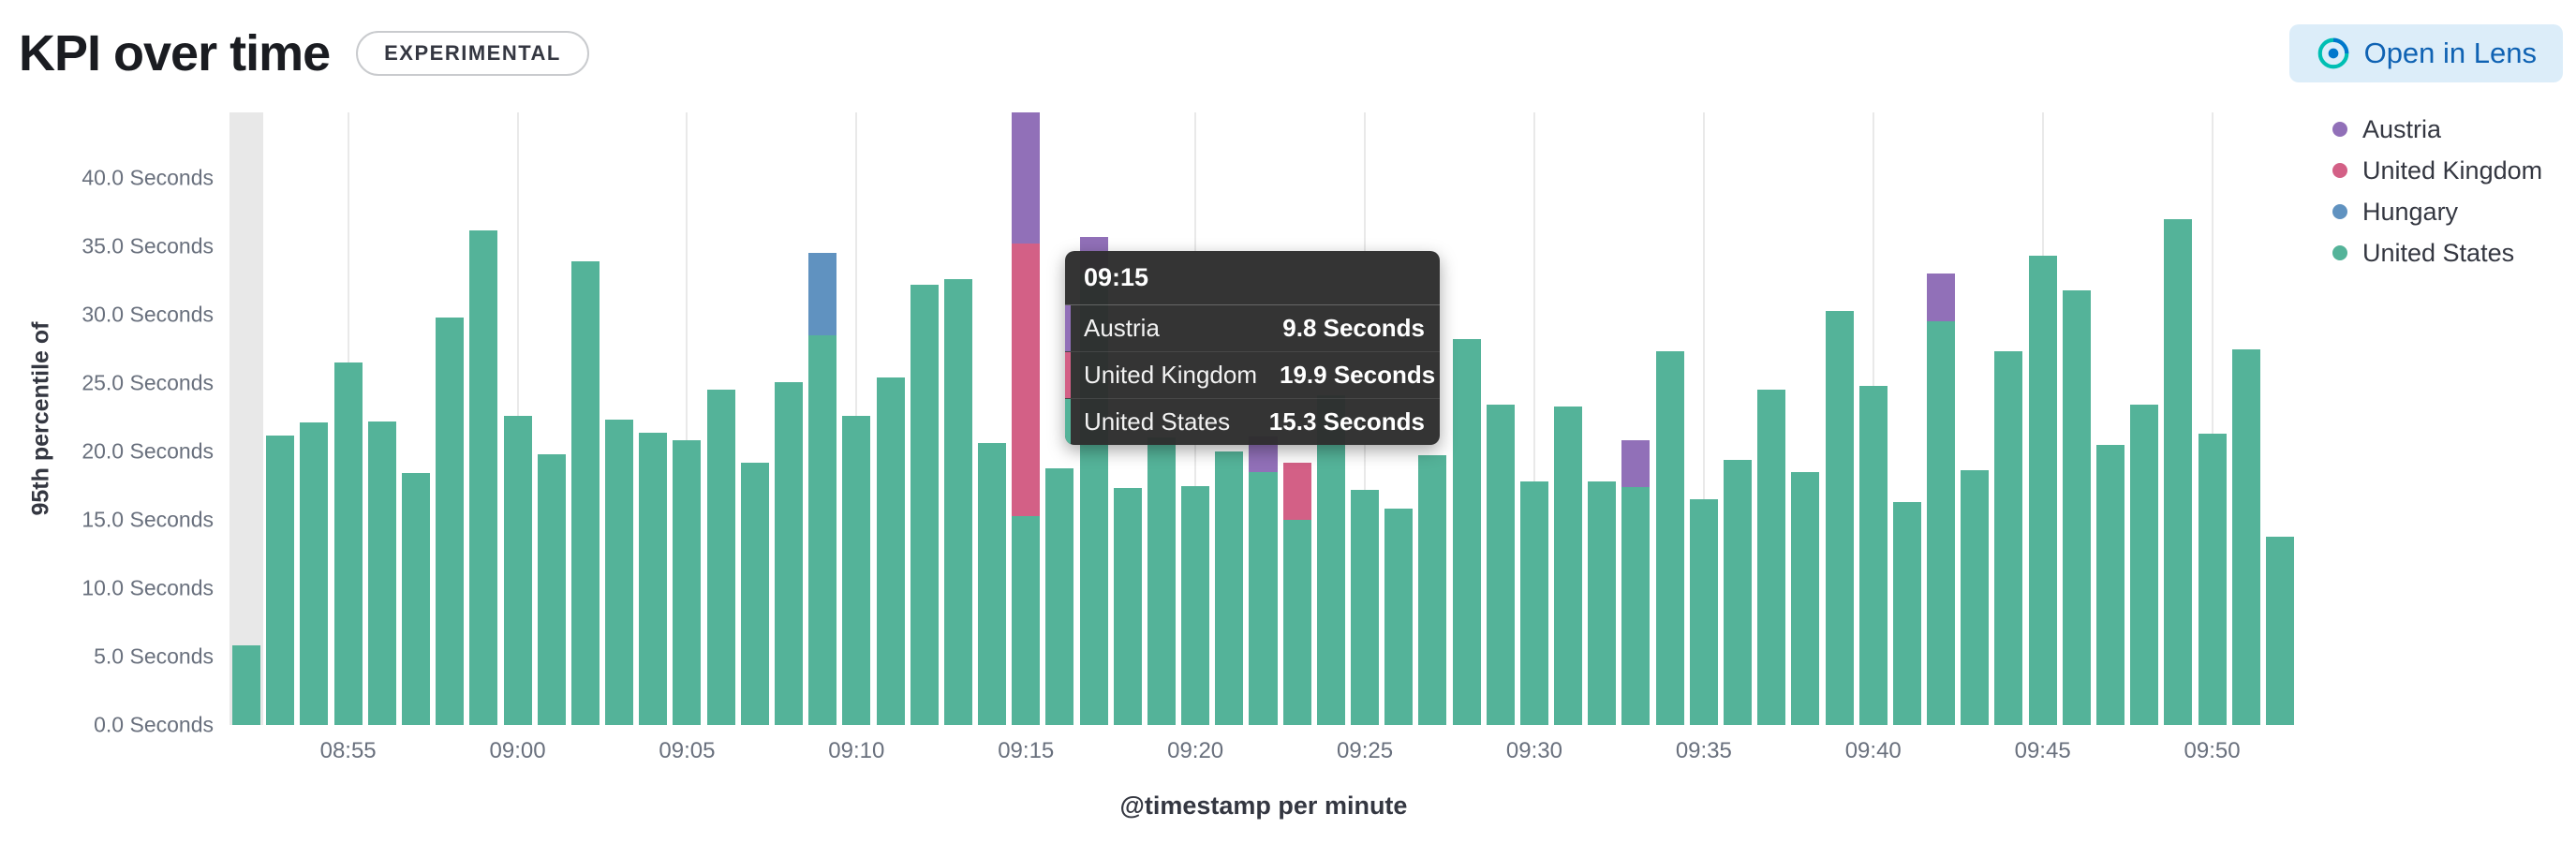 The width and height of the screenshot is (2576, 843). I want to click on bar-09:51, so click(2245, 536).